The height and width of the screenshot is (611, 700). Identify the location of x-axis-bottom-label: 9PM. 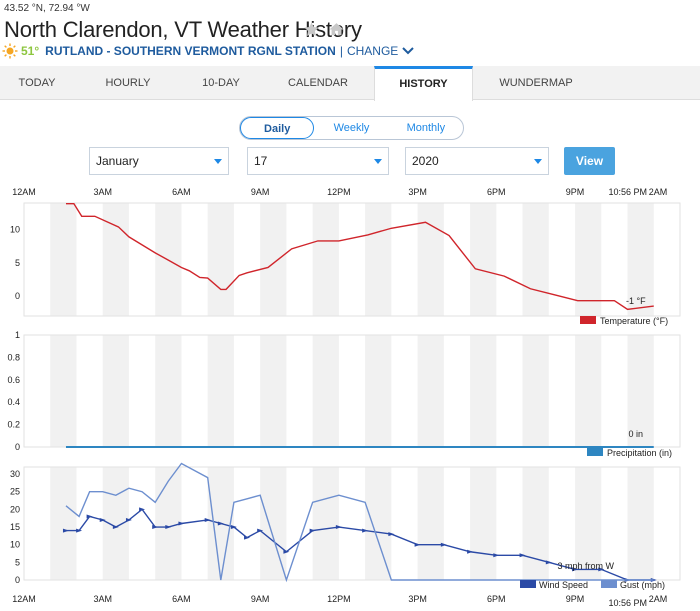
(575, 599).